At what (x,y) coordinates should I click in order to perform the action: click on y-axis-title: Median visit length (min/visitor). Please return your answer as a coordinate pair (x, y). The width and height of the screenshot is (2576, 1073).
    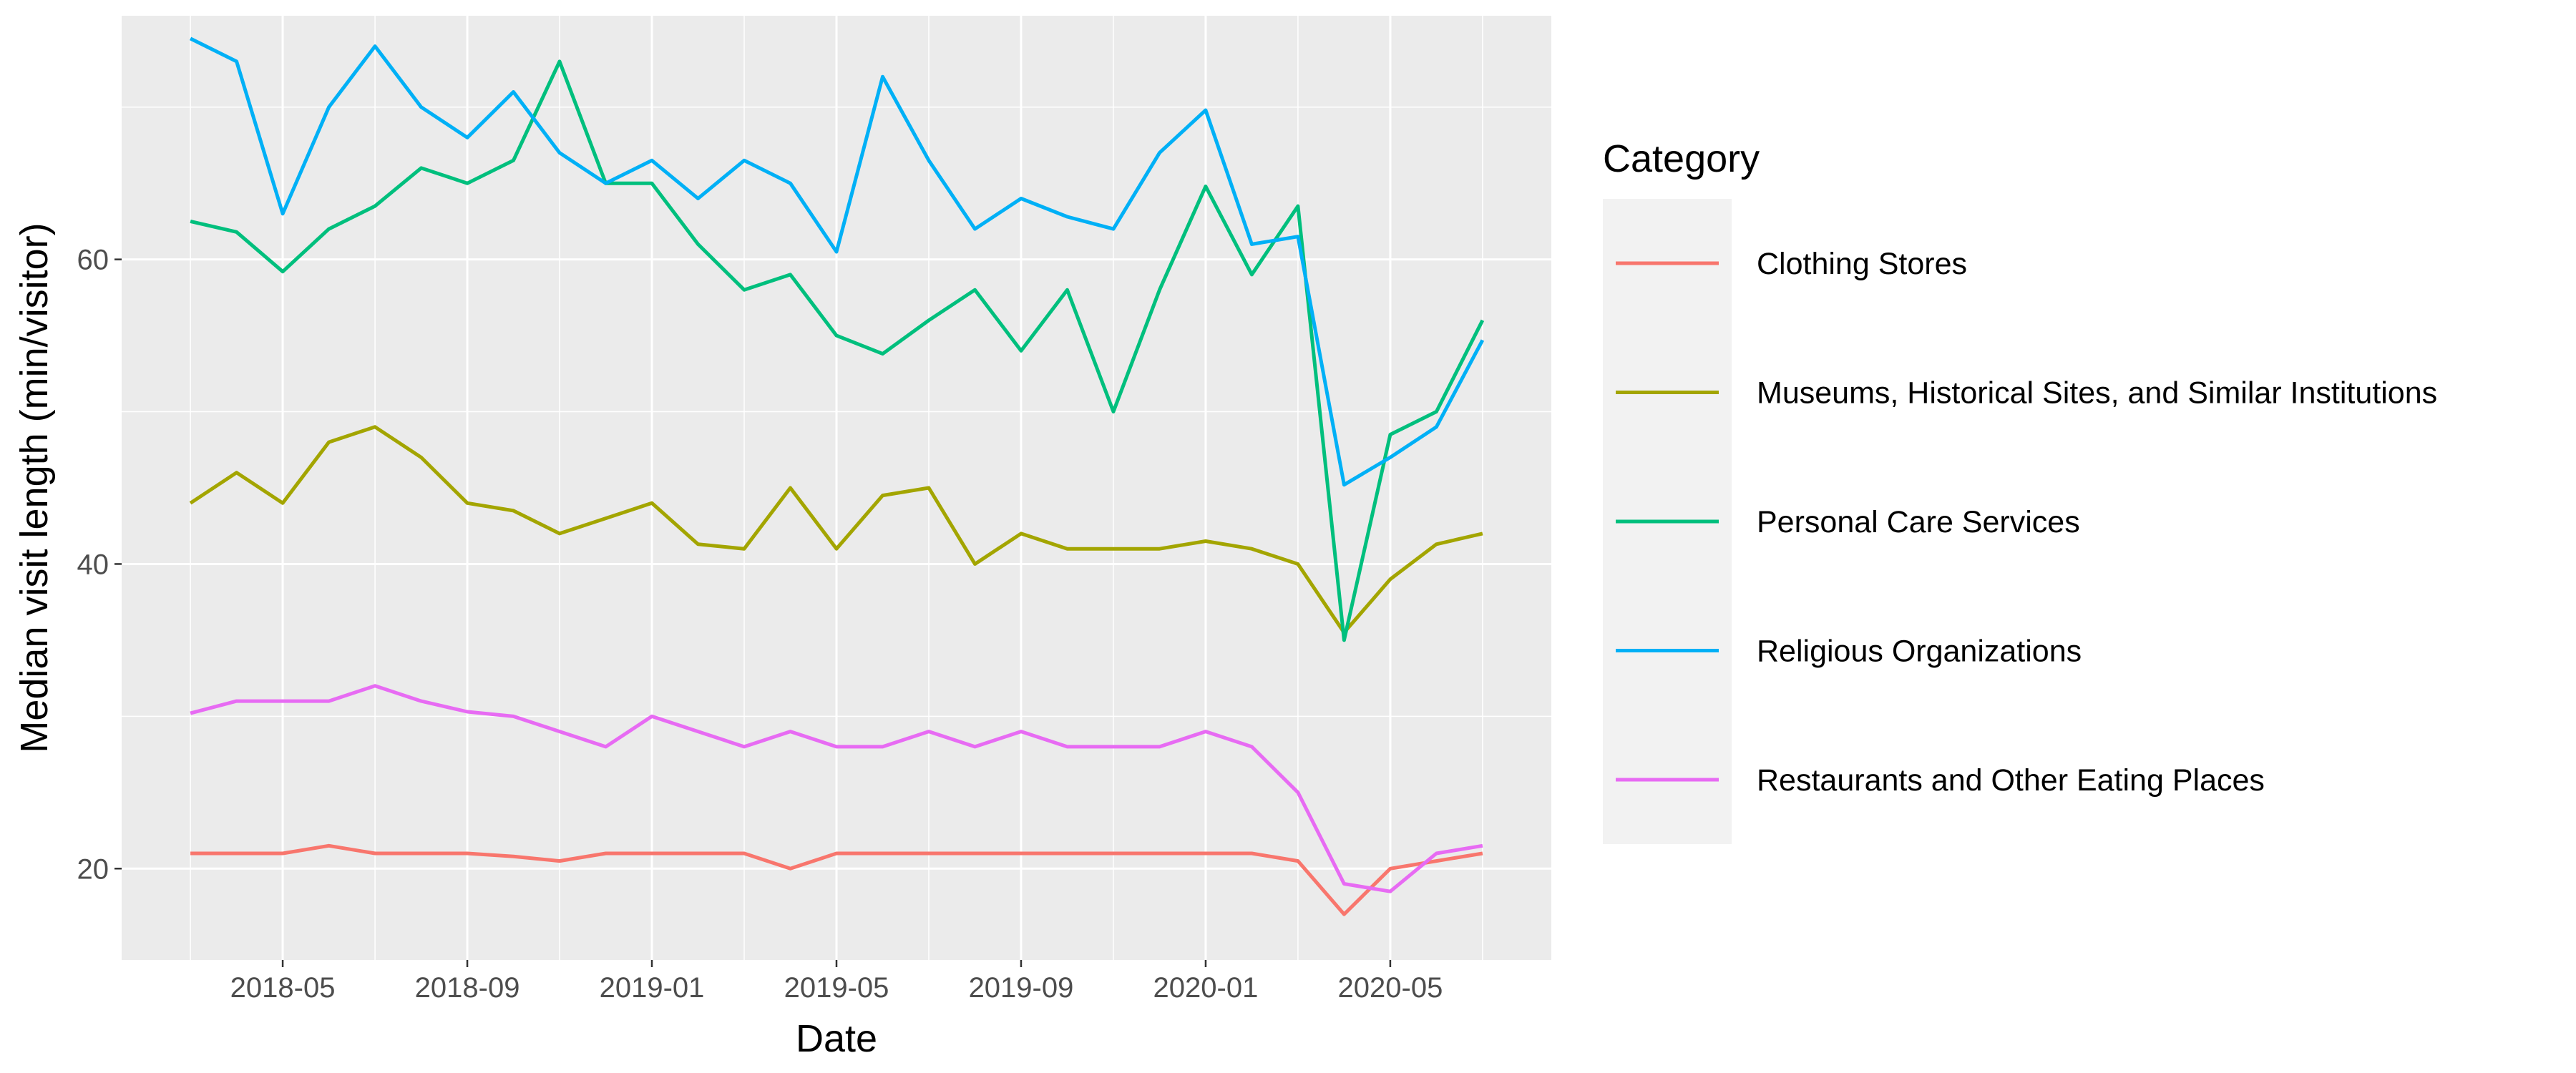
    Looking at the image, I should click on (34, 487).